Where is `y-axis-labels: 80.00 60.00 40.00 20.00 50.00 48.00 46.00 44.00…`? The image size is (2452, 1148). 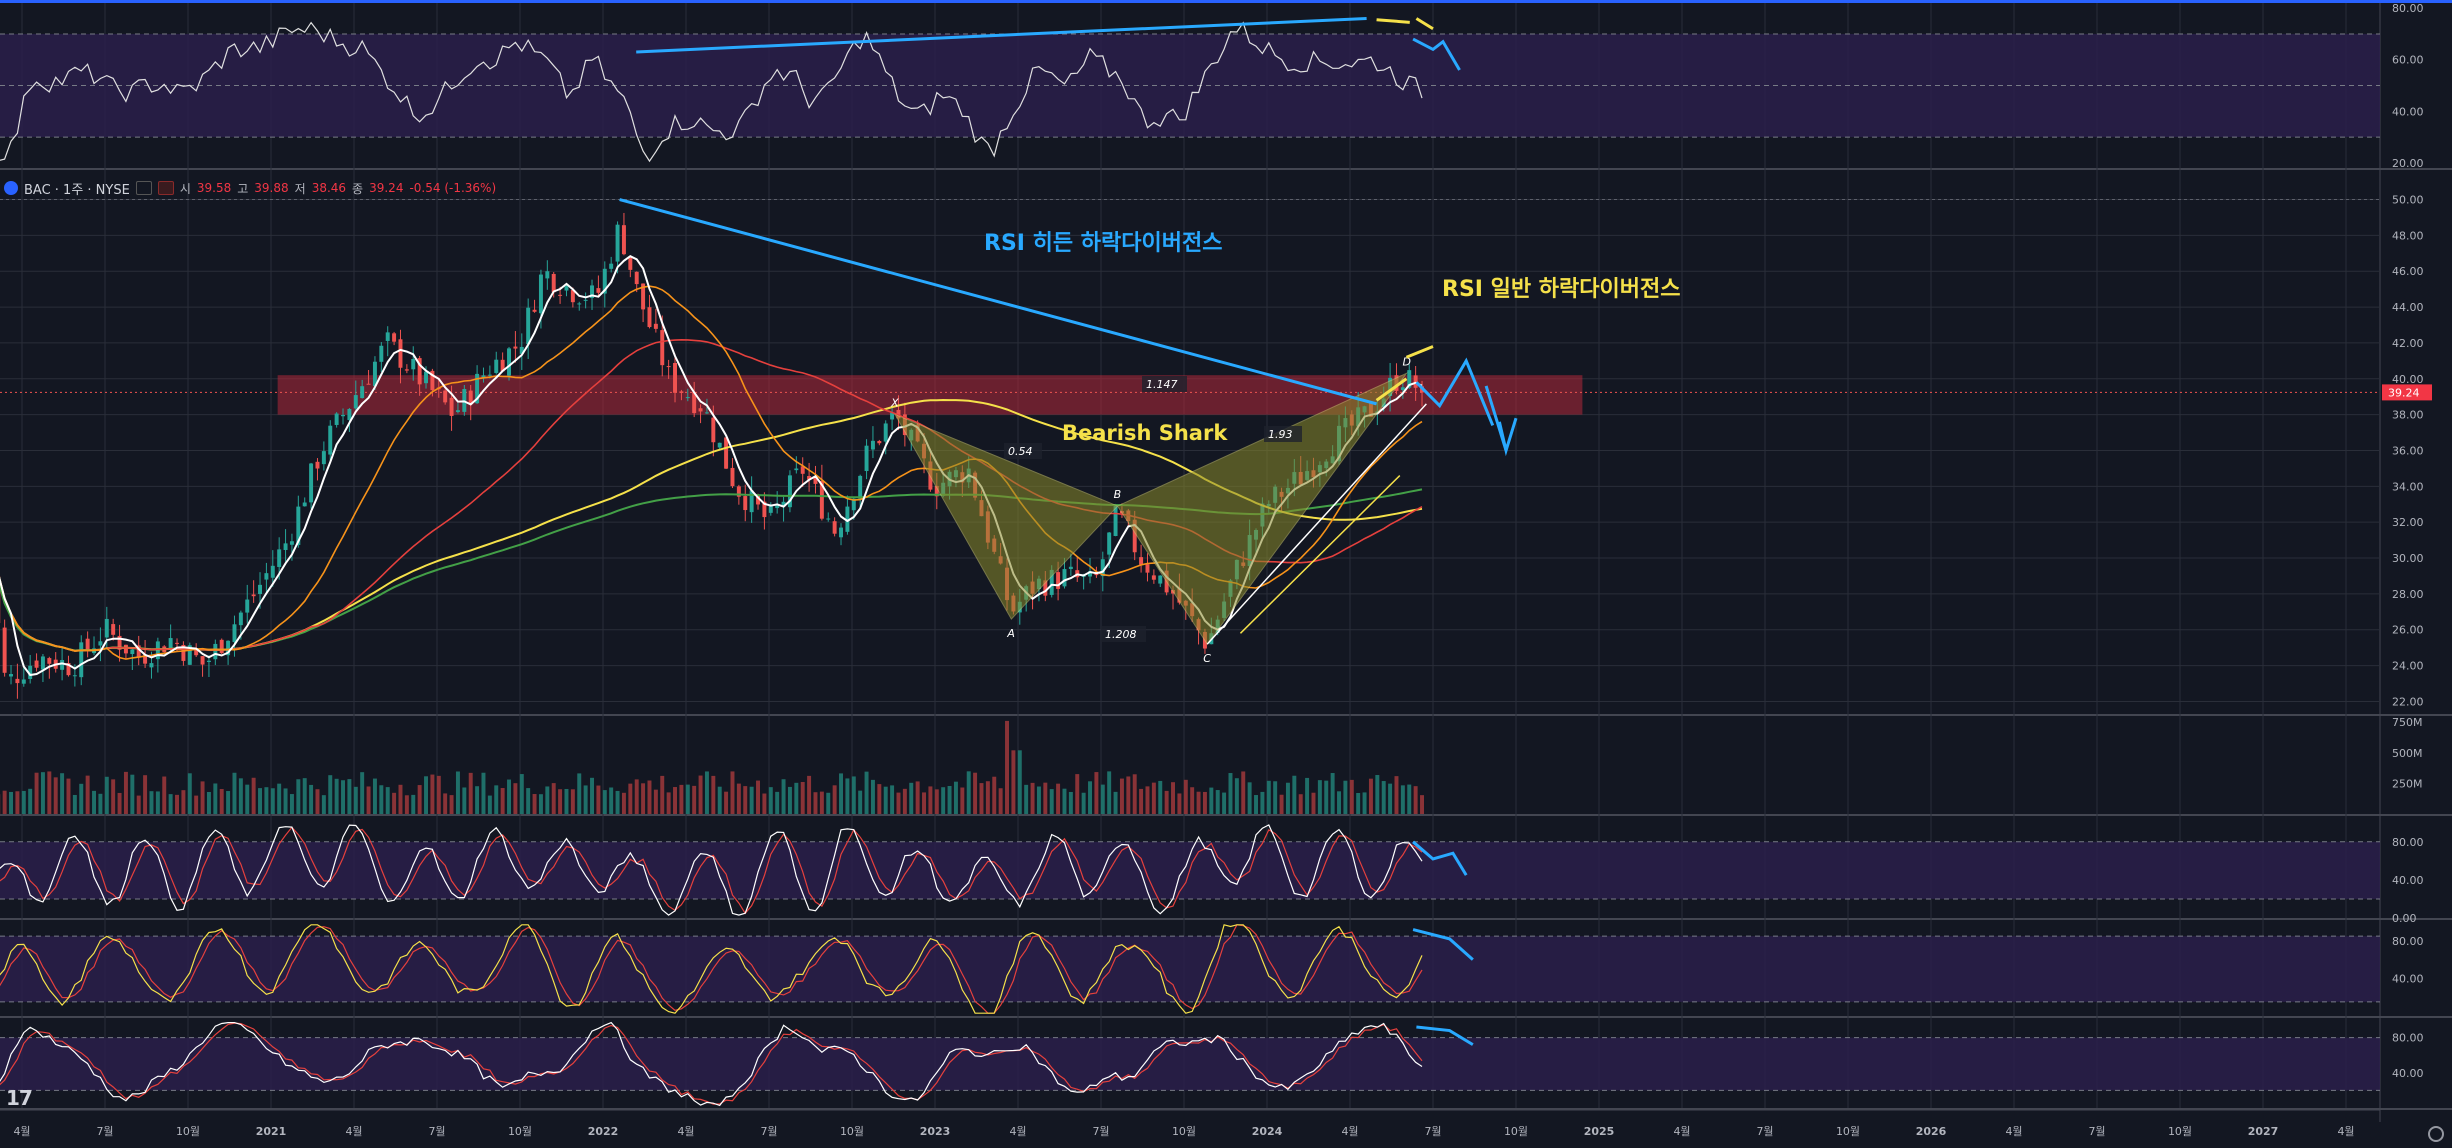 y-axis-labels: 80.00 60.00 40.00 20.00 50.00 48.00 46.00 44.00… is located at coordinates (2408, 541).